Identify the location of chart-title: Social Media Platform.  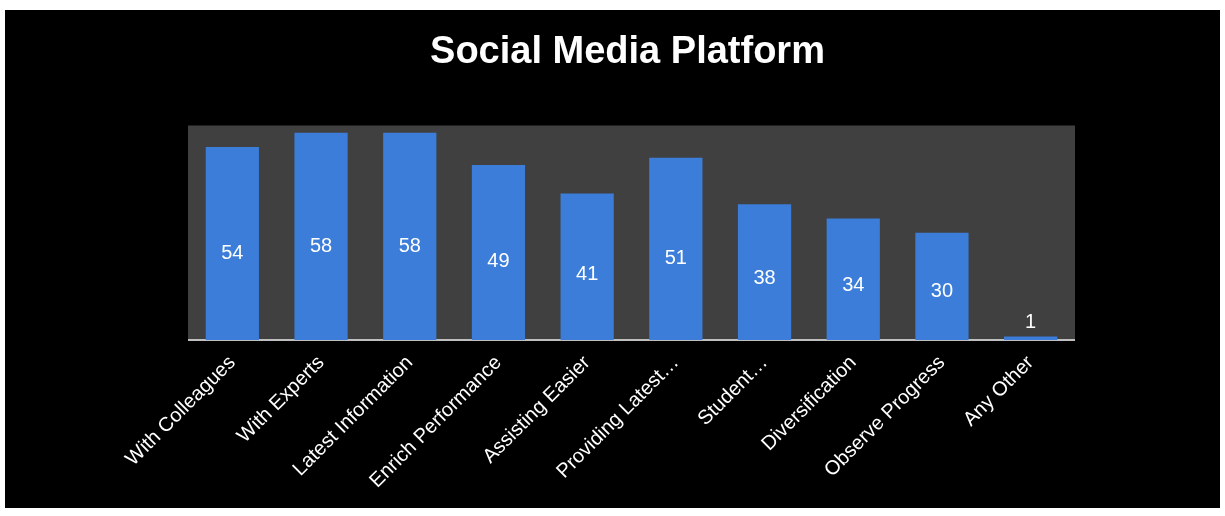
(627, 50).